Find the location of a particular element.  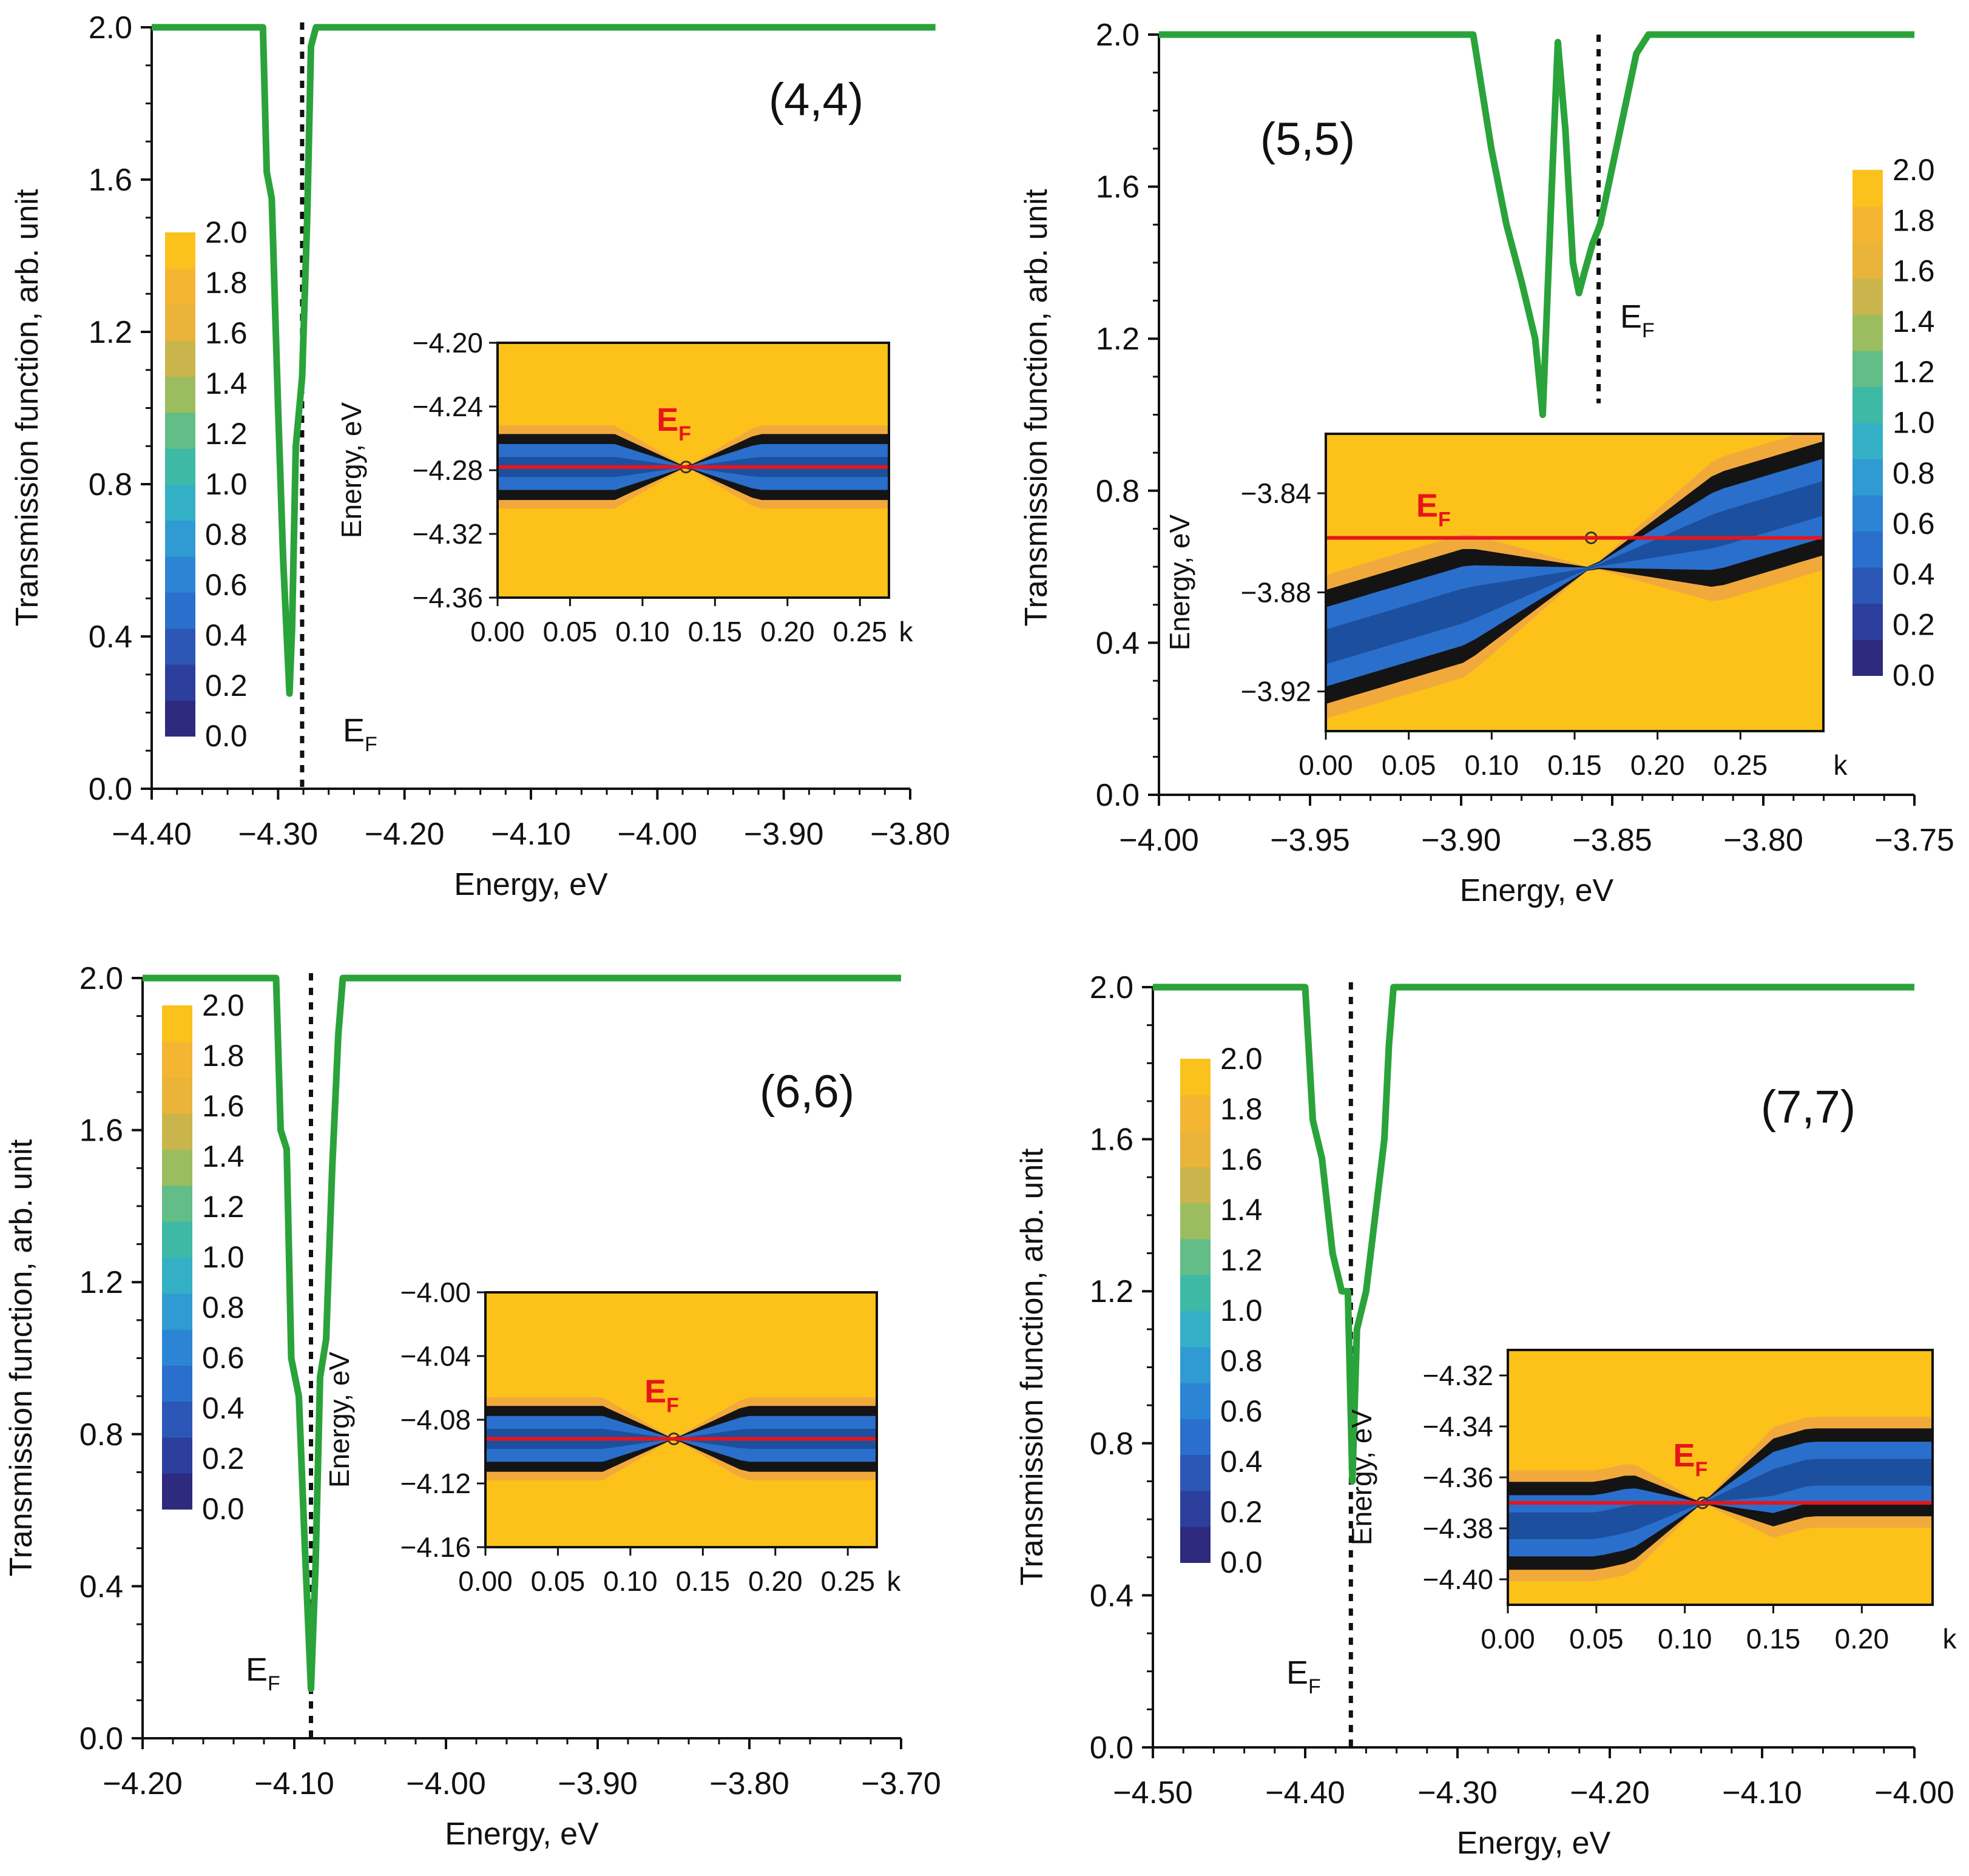

x-tick-label: −4.30 is located at coordinates (1457, 1792).